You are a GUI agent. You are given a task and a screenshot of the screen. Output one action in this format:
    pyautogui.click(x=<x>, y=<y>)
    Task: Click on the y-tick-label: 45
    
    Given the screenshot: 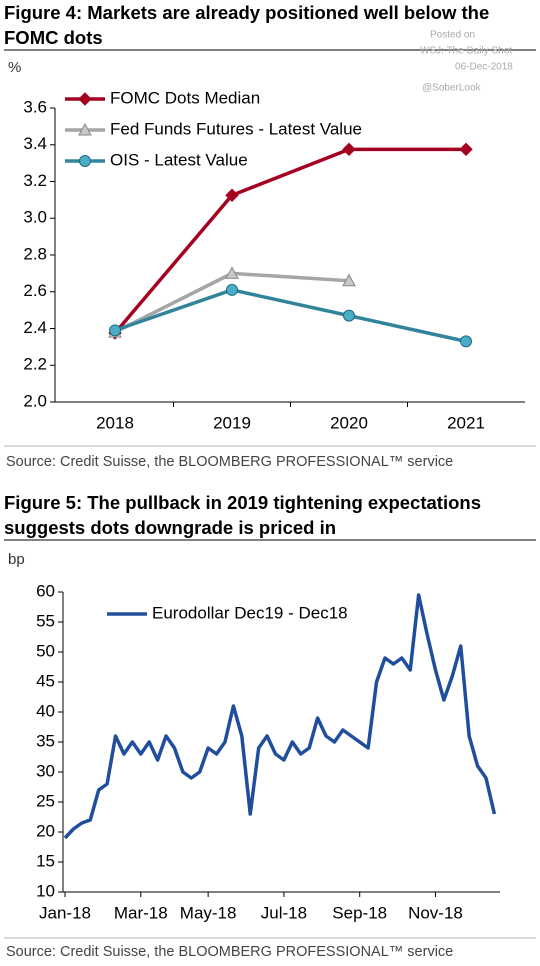 What is the action you would take?
    pyautogui.click(x=45, y=680)
    